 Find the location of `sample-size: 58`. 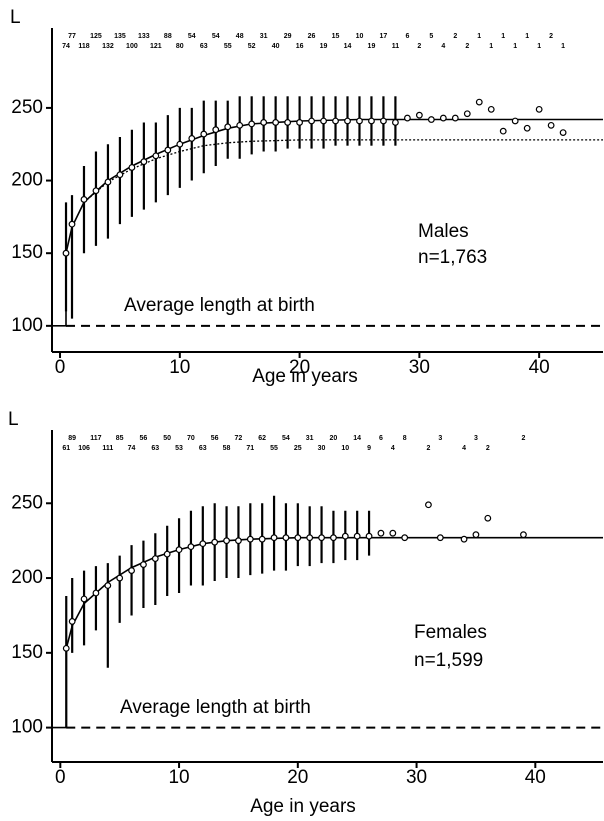

sample-size: 58 is located at coordinates (227, 448).